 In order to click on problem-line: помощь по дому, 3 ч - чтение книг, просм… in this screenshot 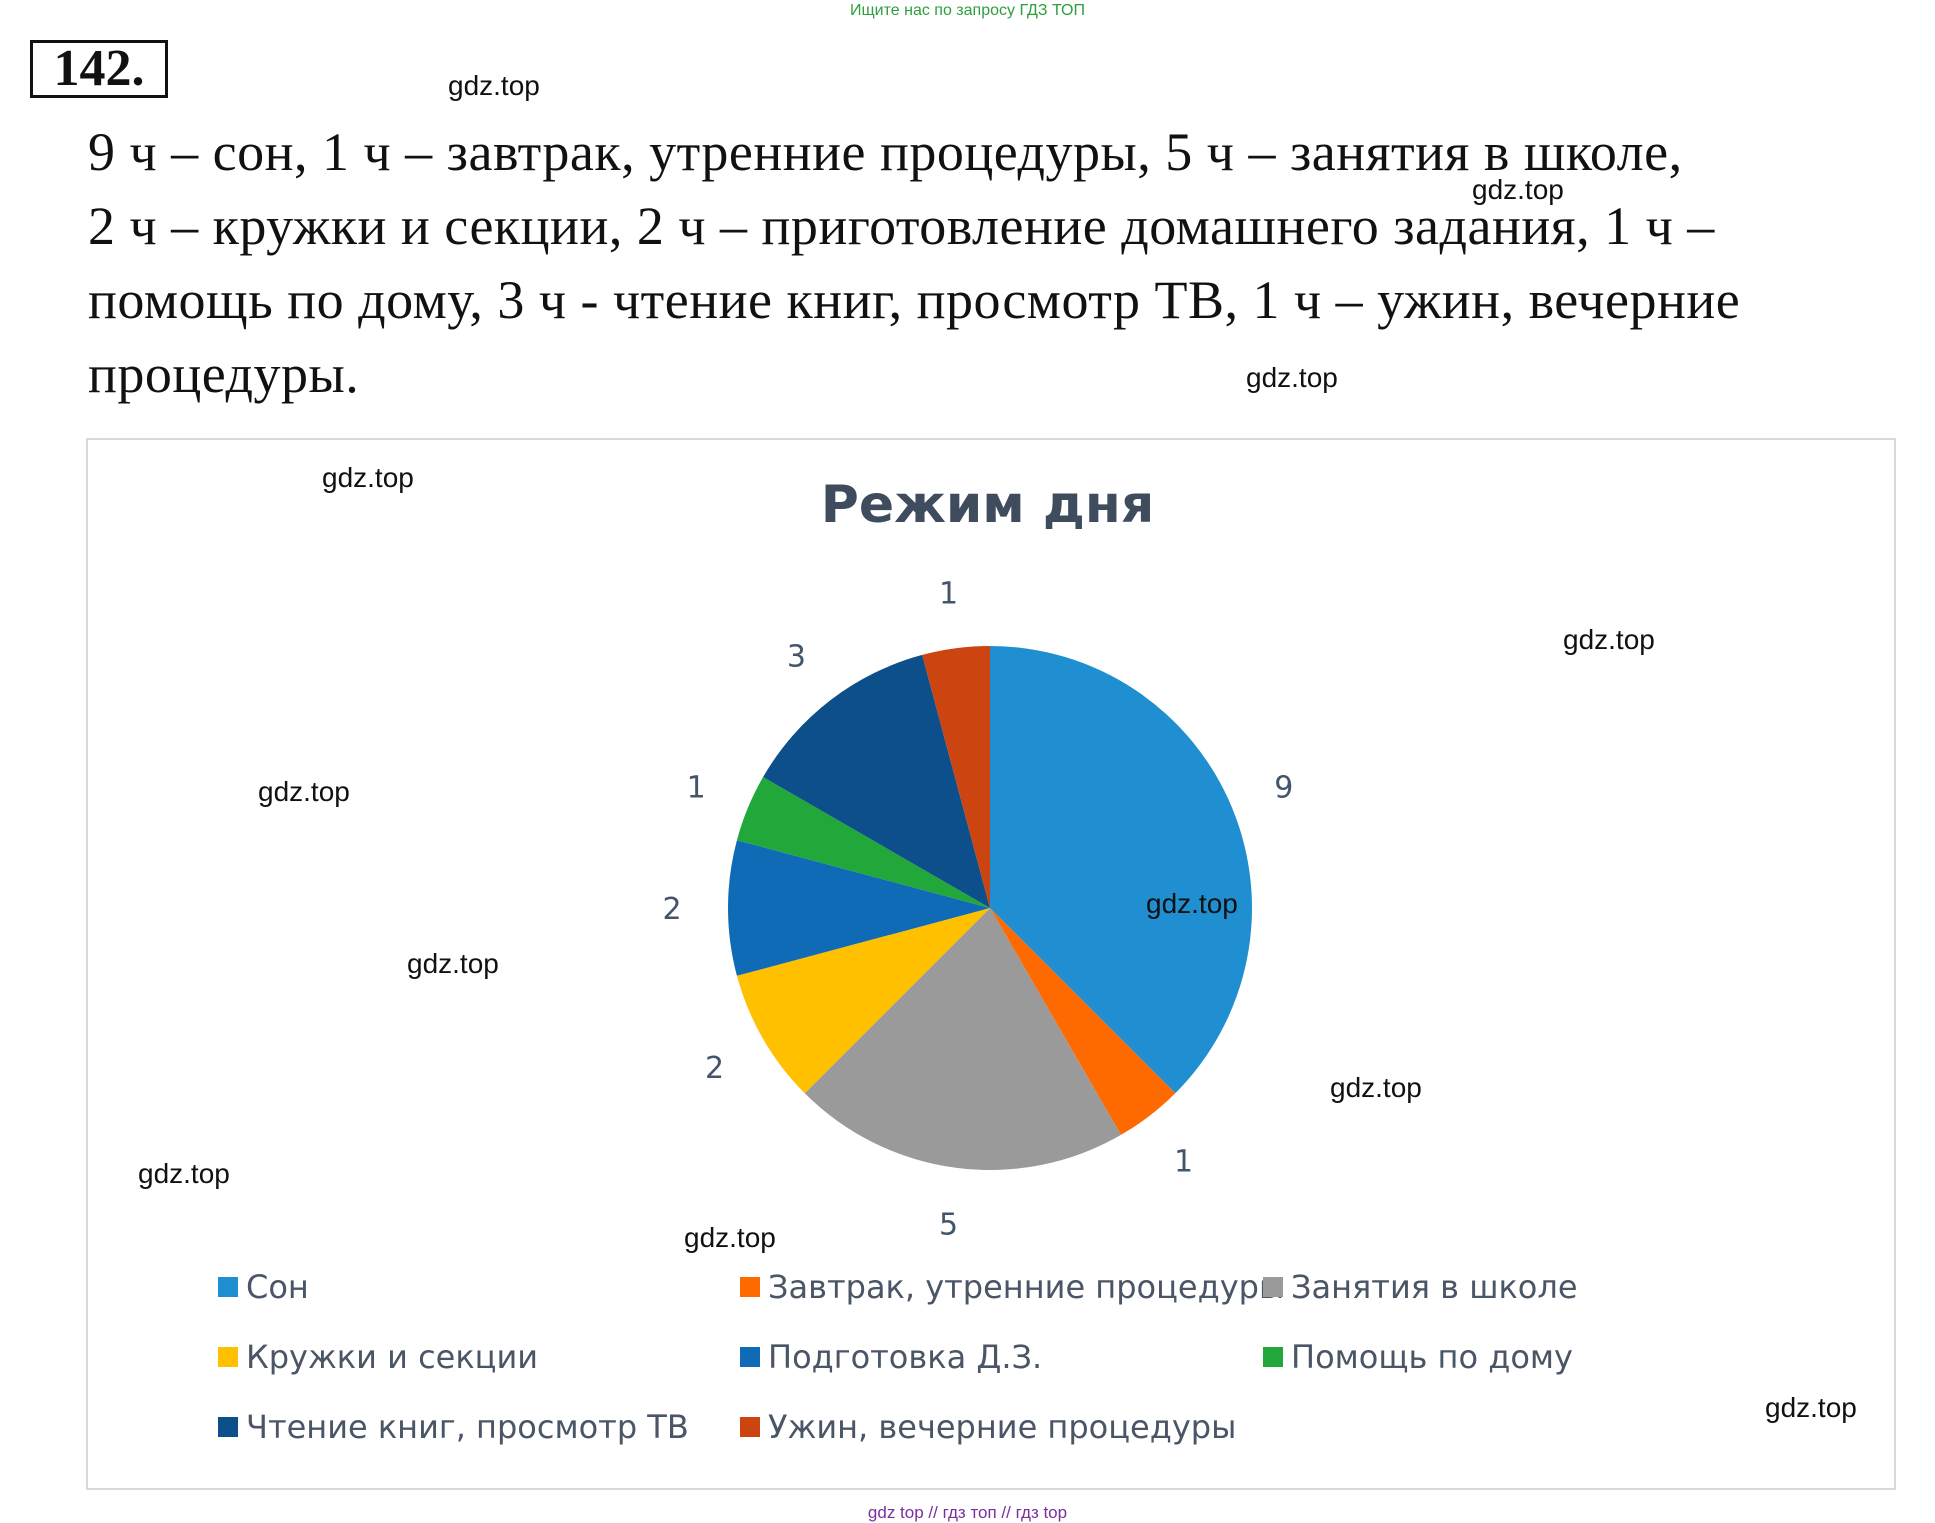, I will do `click(914, 300)`.